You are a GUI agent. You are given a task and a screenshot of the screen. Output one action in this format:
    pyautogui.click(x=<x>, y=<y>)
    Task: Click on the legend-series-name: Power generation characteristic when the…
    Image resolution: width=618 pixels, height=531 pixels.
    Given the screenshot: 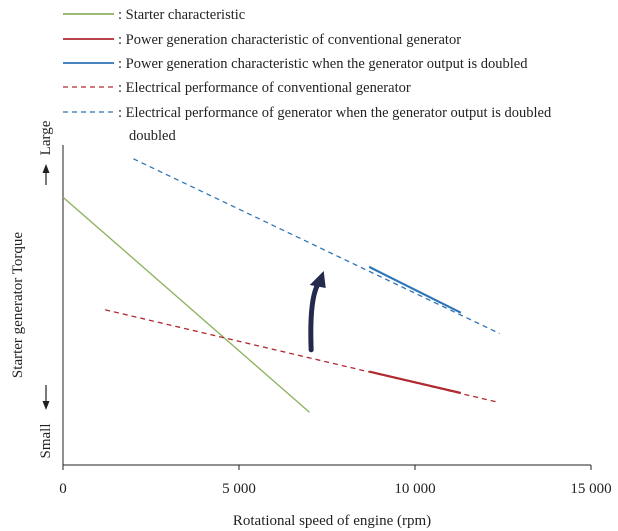 What is the action you would take?
    pyautogui.click(x=327, y=64)
    